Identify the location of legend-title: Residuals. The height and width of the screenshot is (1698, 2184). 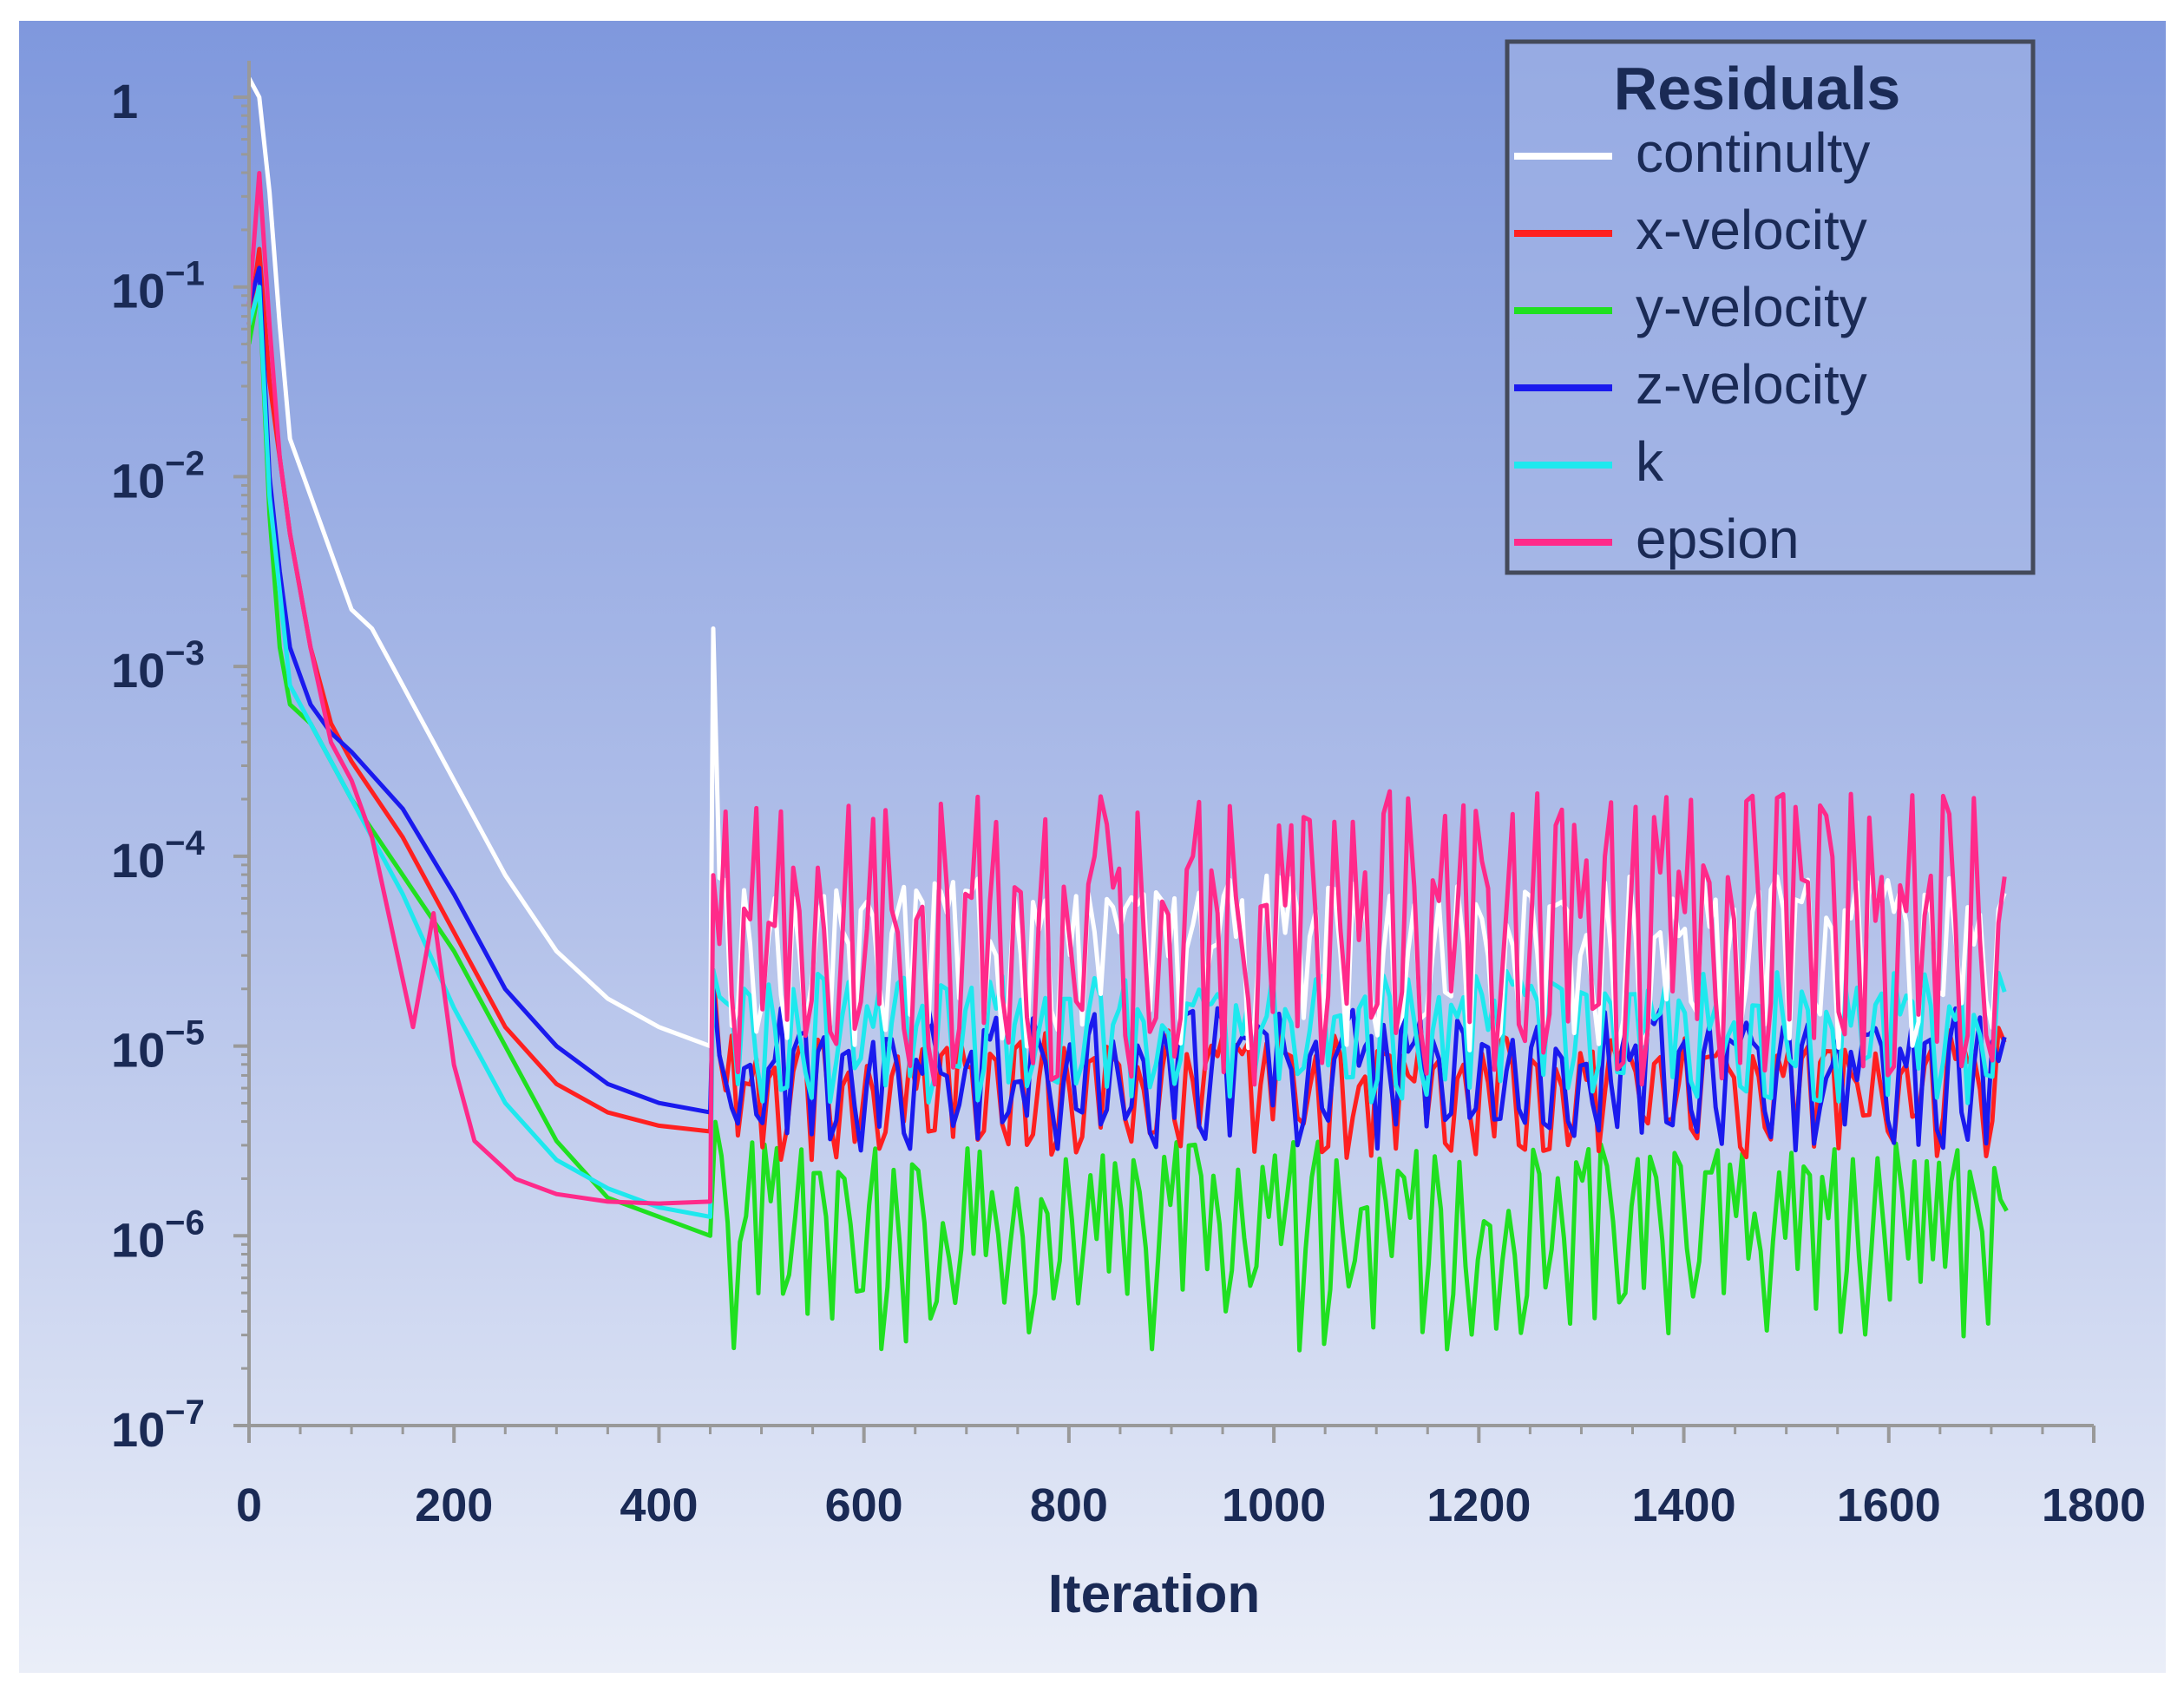
(1757, 88).